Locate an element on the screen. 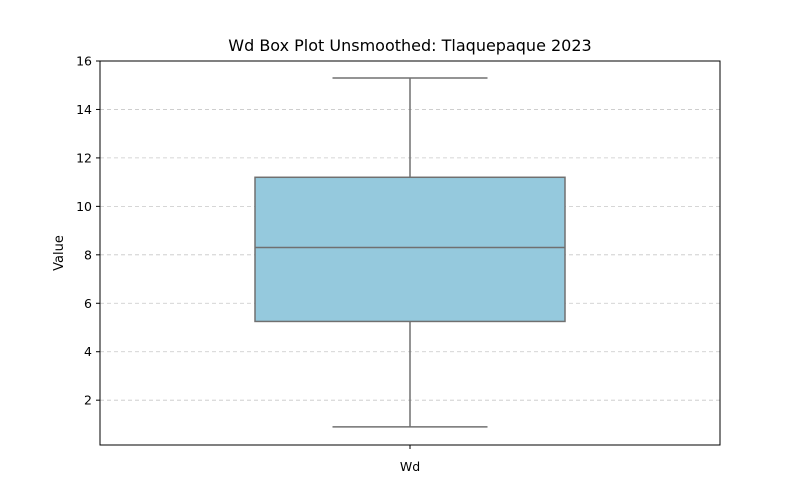 The height and width of the screenshot is (500, 800). y-tick-label: 4 is located at coordinates (88, 351).